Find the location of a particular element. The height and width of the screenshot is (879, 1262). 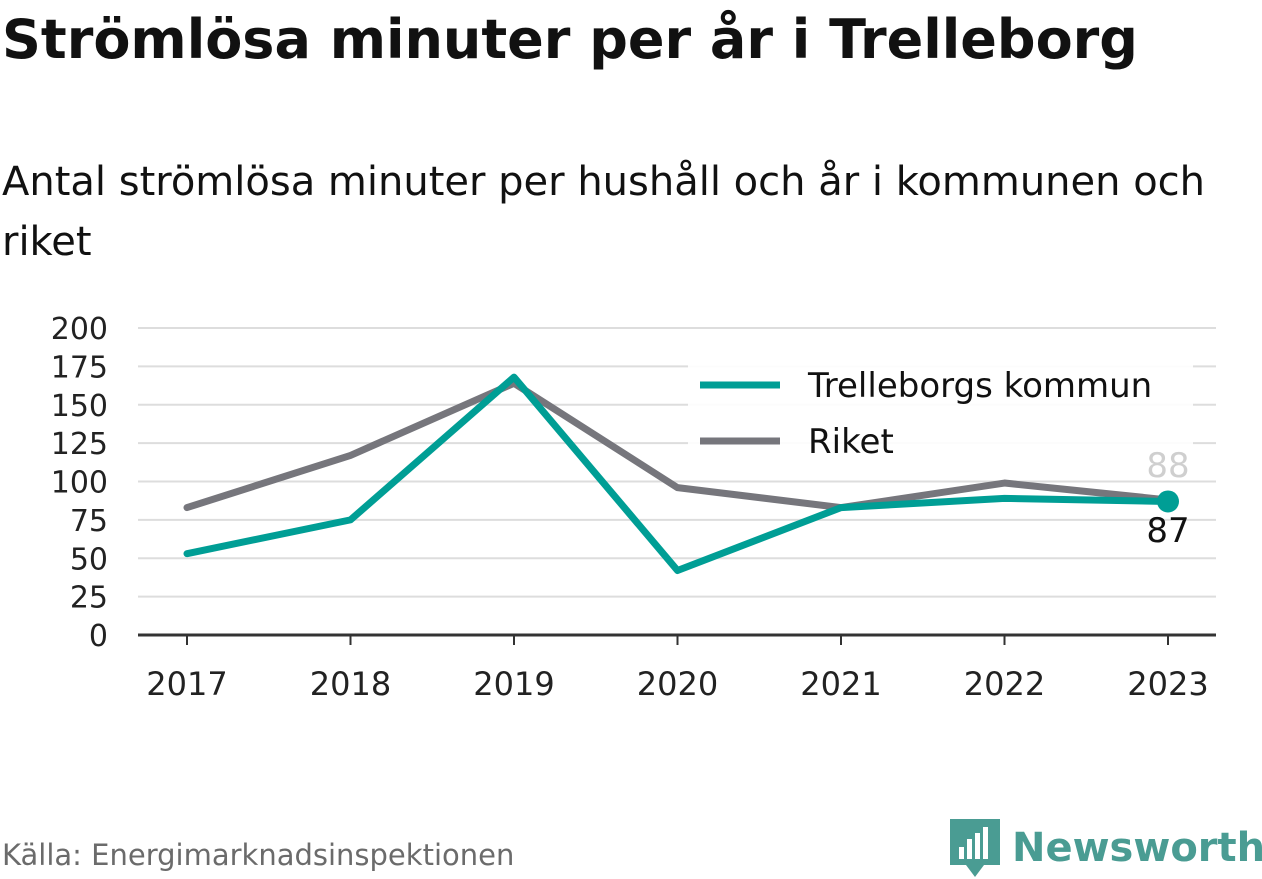

x-tick-label: 2020 is located at coordinates (677, 684).